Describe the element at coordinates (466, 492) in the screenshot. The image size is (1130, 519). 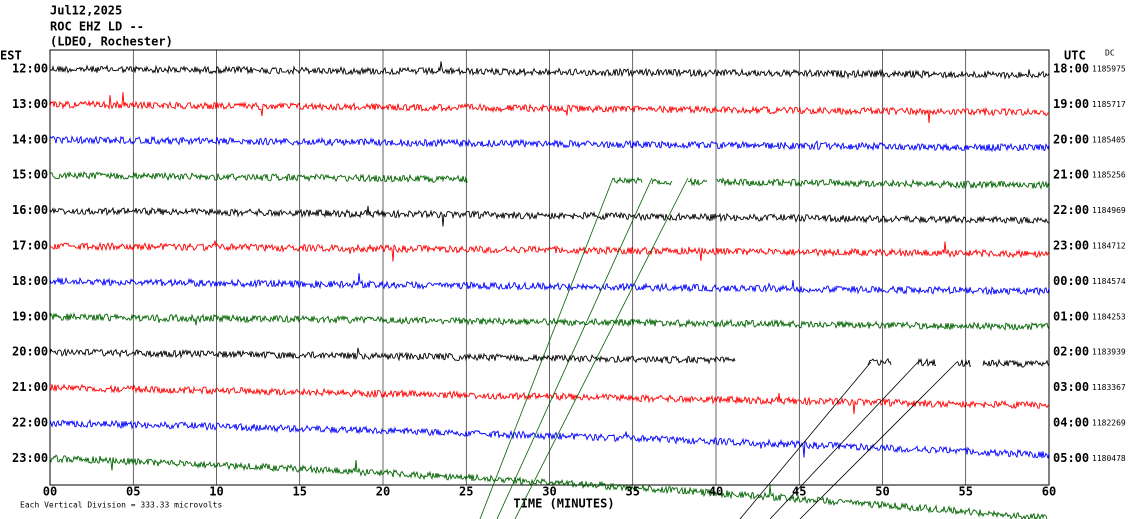
I see `x-tick-label: 25` at that location.